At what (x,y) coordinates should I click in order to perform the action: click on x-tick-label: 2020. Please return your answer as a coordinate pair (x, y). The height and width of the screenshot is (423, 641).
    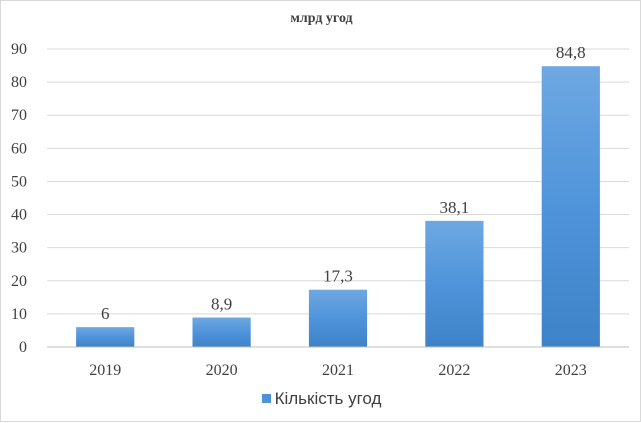
    Looking at the image, I should click on (222, 370).